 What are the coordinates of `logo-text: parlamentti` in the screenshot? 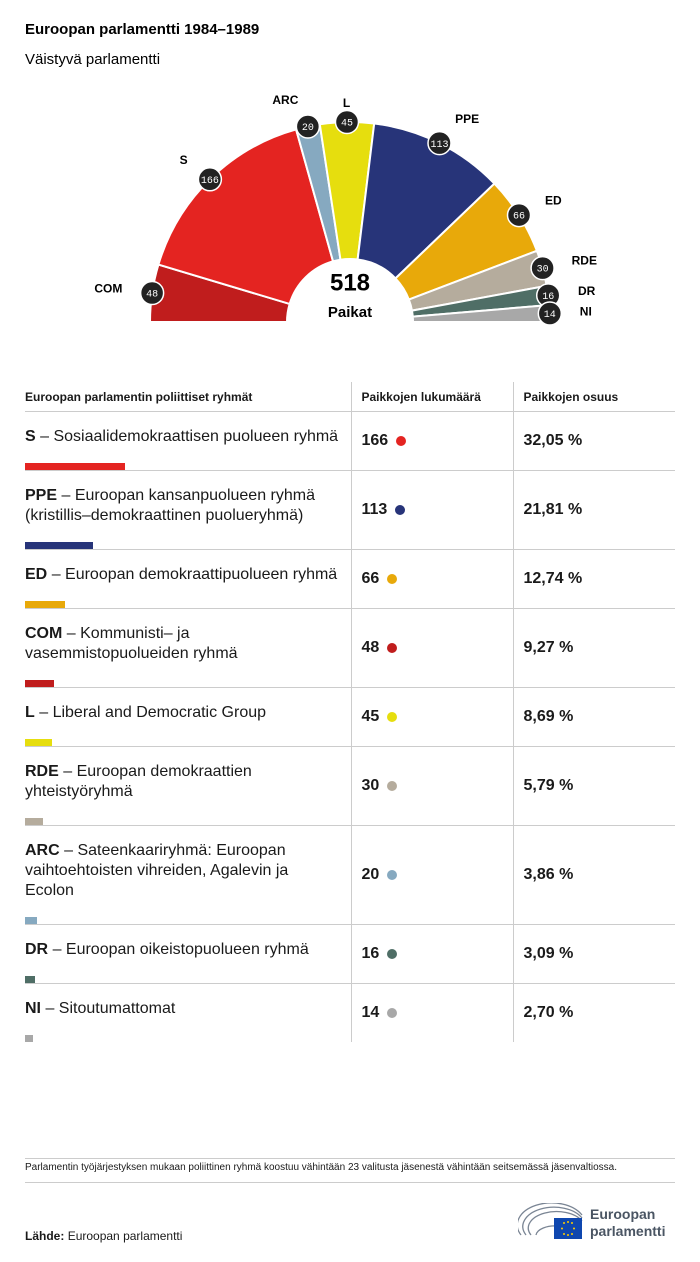 It's located at (627, 1231).